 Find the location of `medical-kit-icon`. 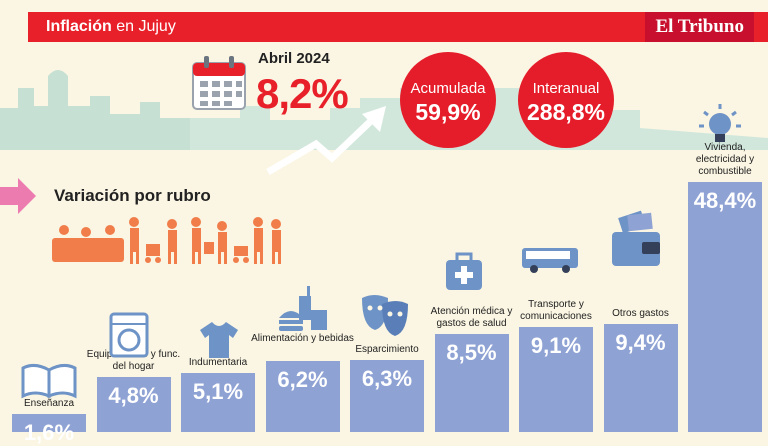

medical-kit-icon is located at coordinates (464, 271).